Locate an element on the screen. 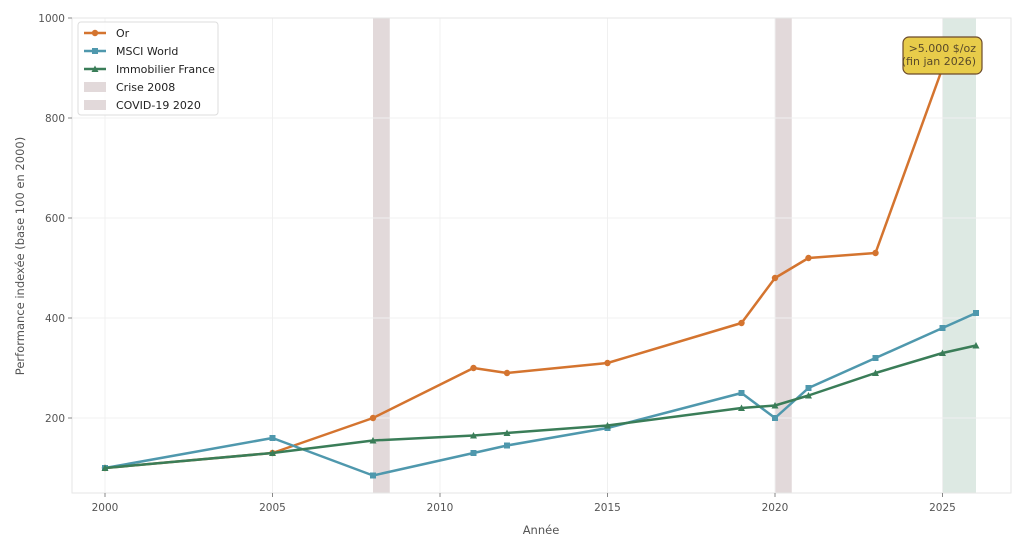 Image resolution: width=1024 pixels, height=551 pixels. legend-item: Crise 2008 is located at coordinates (129, 87).